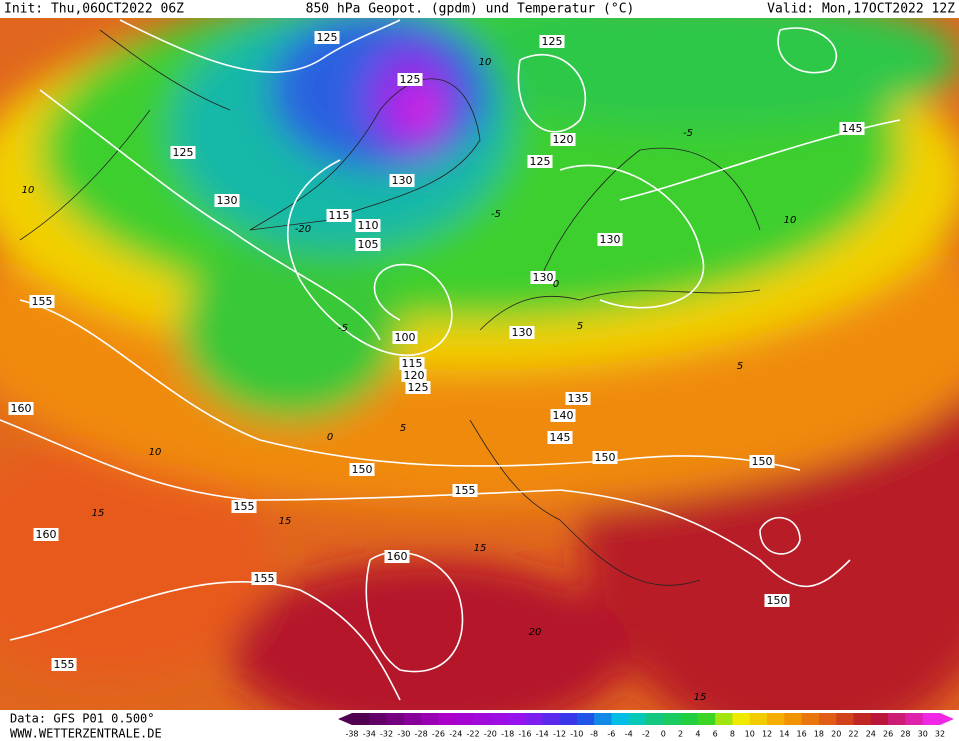 The width and height of the screenshot is (959, 741). Describe the element at coordinates (563, 415) in the screenshot. I see `geopotential-label: 140` at that location.